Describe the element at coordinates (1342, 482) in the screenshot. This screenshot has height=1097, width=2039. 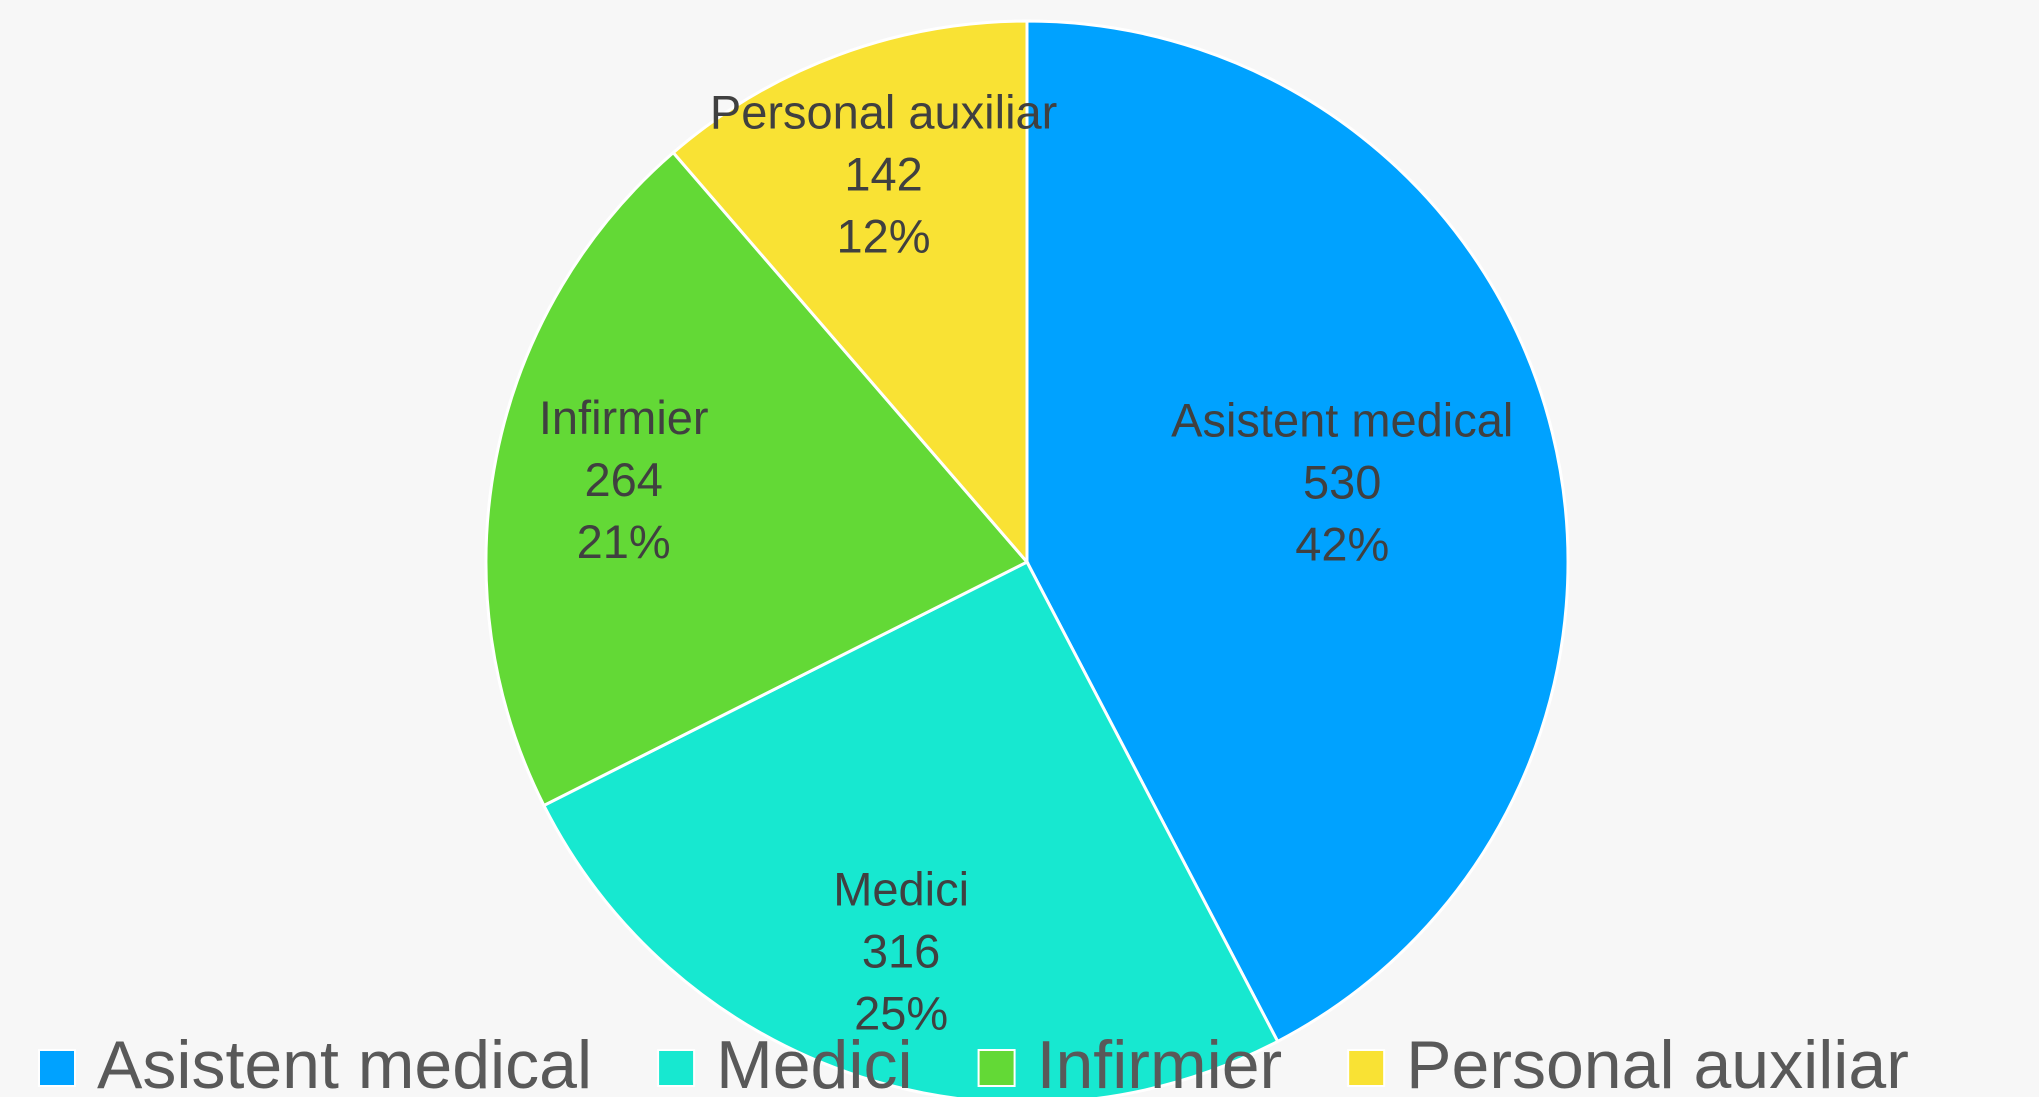
I see `data-label-value: 530` at that location.